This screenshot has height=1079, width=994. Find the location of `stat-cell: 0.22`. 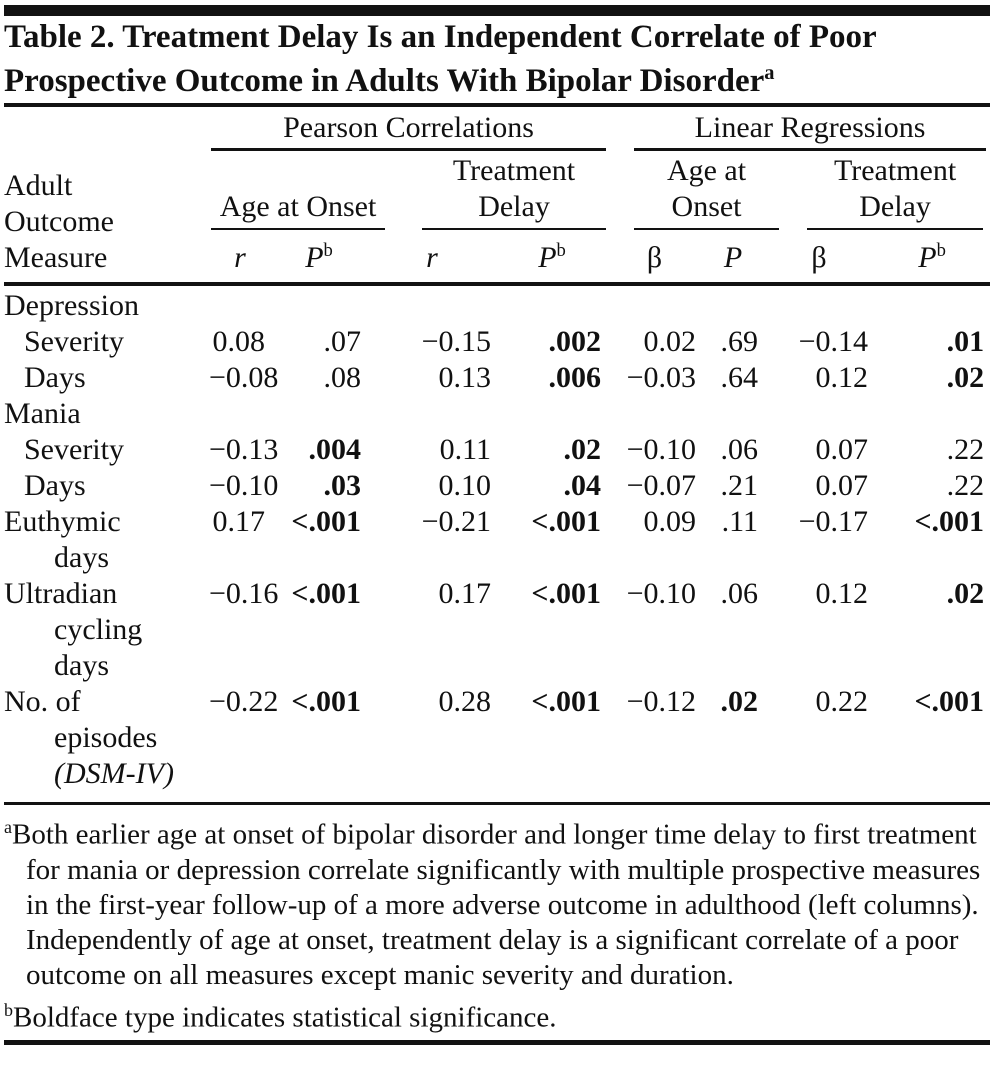

stat-cell: 0.22 is located at coordinates (842, 701).